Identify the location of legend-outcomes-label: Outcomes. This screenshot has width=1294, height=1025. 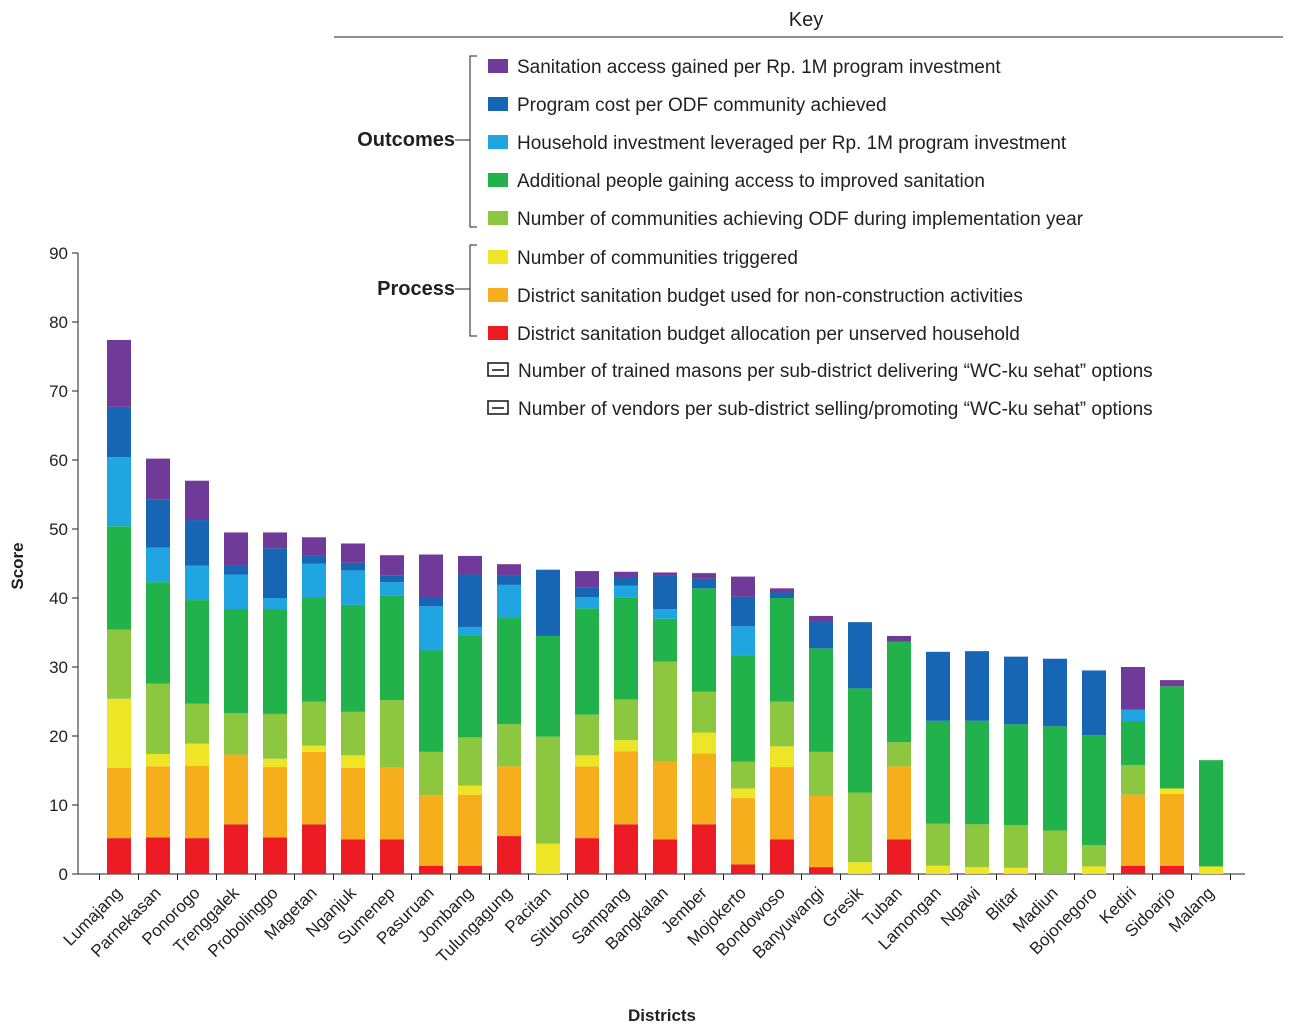
(406, 140).